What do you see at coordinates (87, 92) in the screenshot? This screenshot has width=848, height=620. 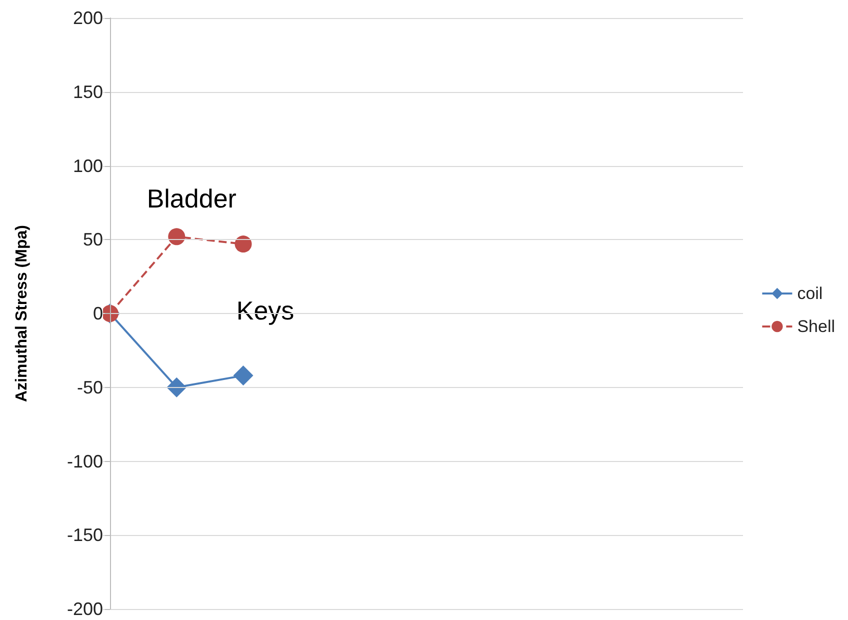 I see `y-tick-label: 150` at bounding box center [87, 92].